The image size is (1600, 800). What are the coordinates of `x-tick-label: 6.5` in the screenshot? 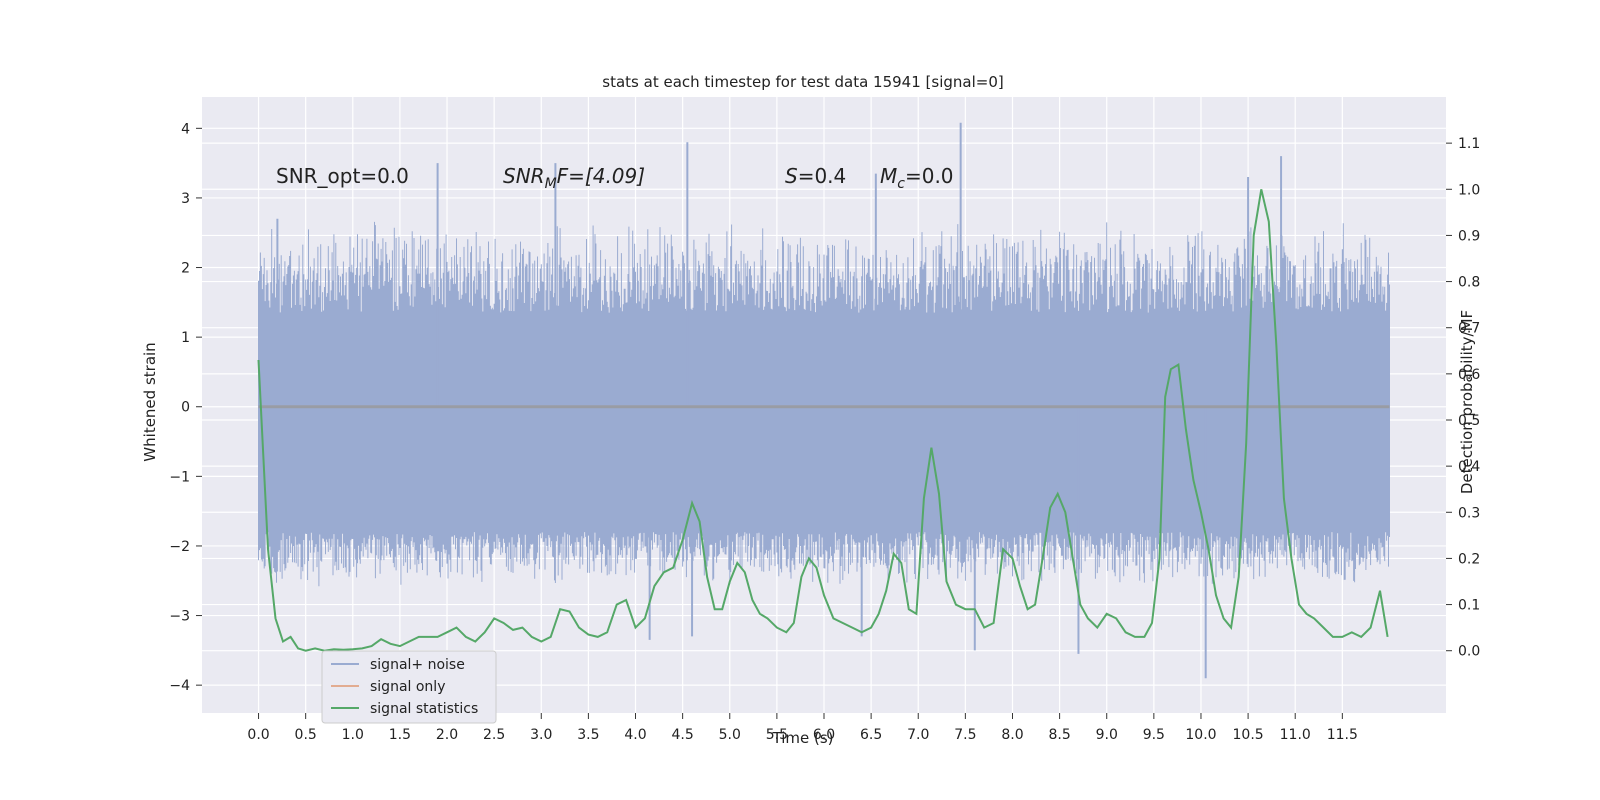 It's located at (871, 735).